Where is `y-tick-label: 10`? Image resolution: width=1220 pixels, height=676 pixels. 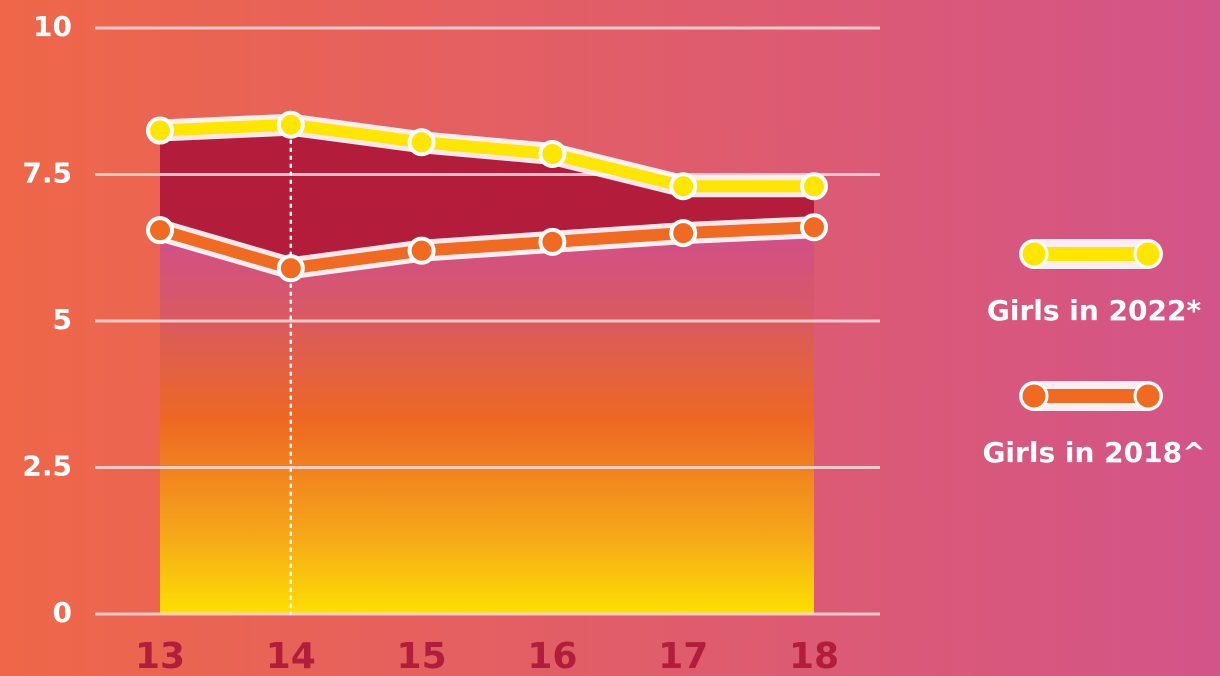
y-tick-label: 10 is located at coordinates (52, 26).